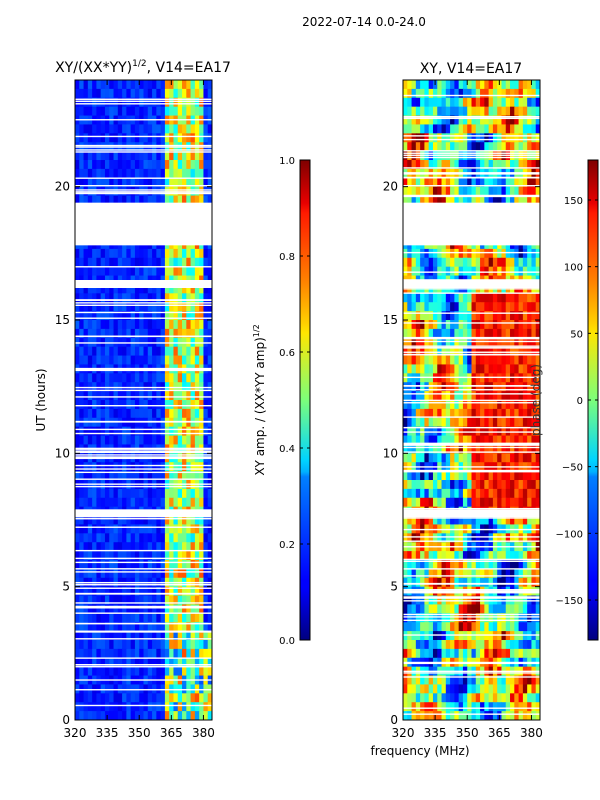 The image size is (600, 800). I want to click on data-gap-band, so click(143, 513).